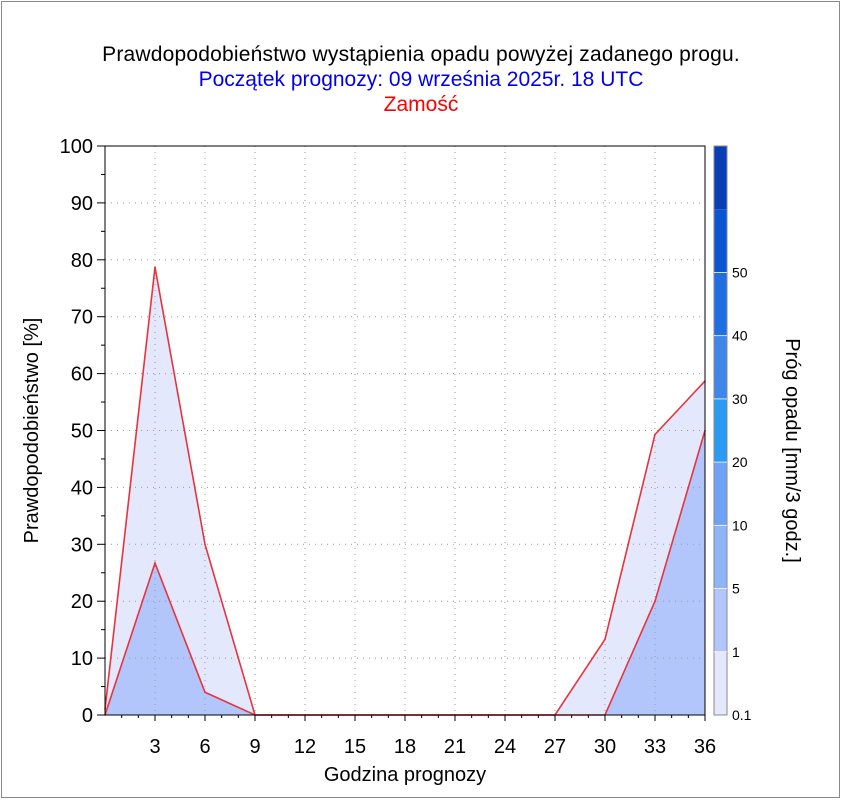 Image resolution: width=842 pixels, height=800 pixels. Describe the element at coordinates (655, 747) in the screenshot. I see `x-tick-label: 33` at that location.